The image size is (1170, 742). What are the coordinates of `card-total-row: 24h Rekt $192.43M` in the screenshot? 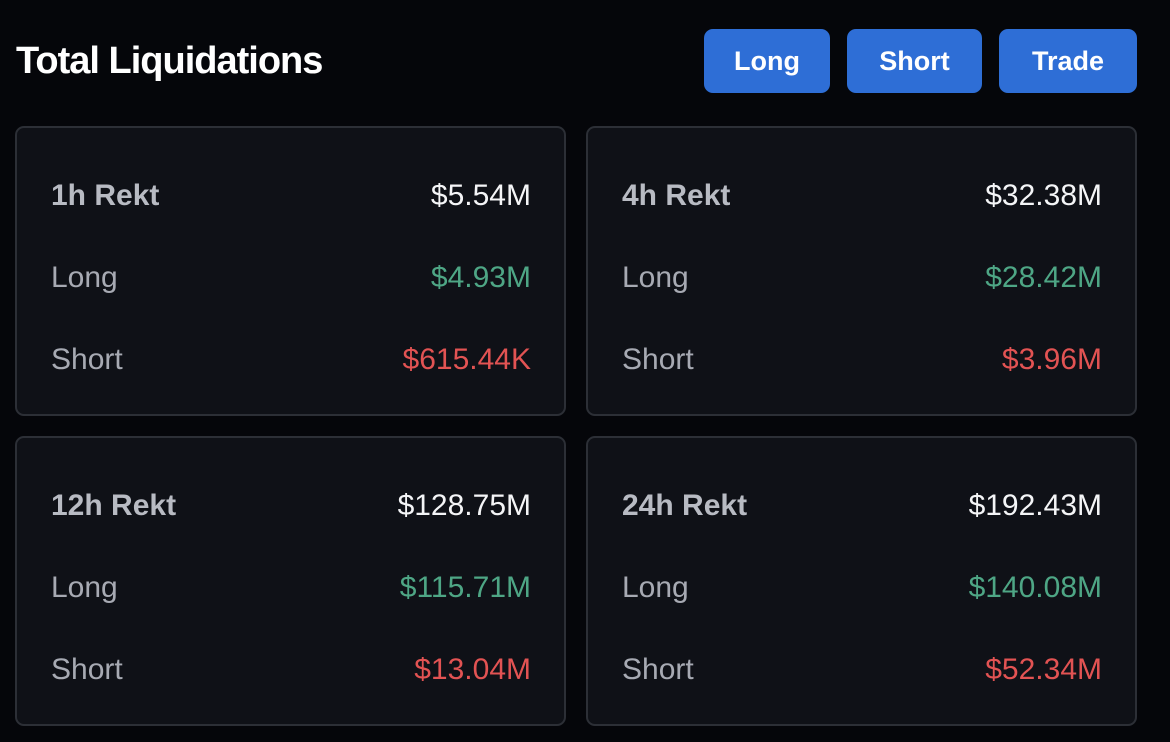 It's located at (862, 506).